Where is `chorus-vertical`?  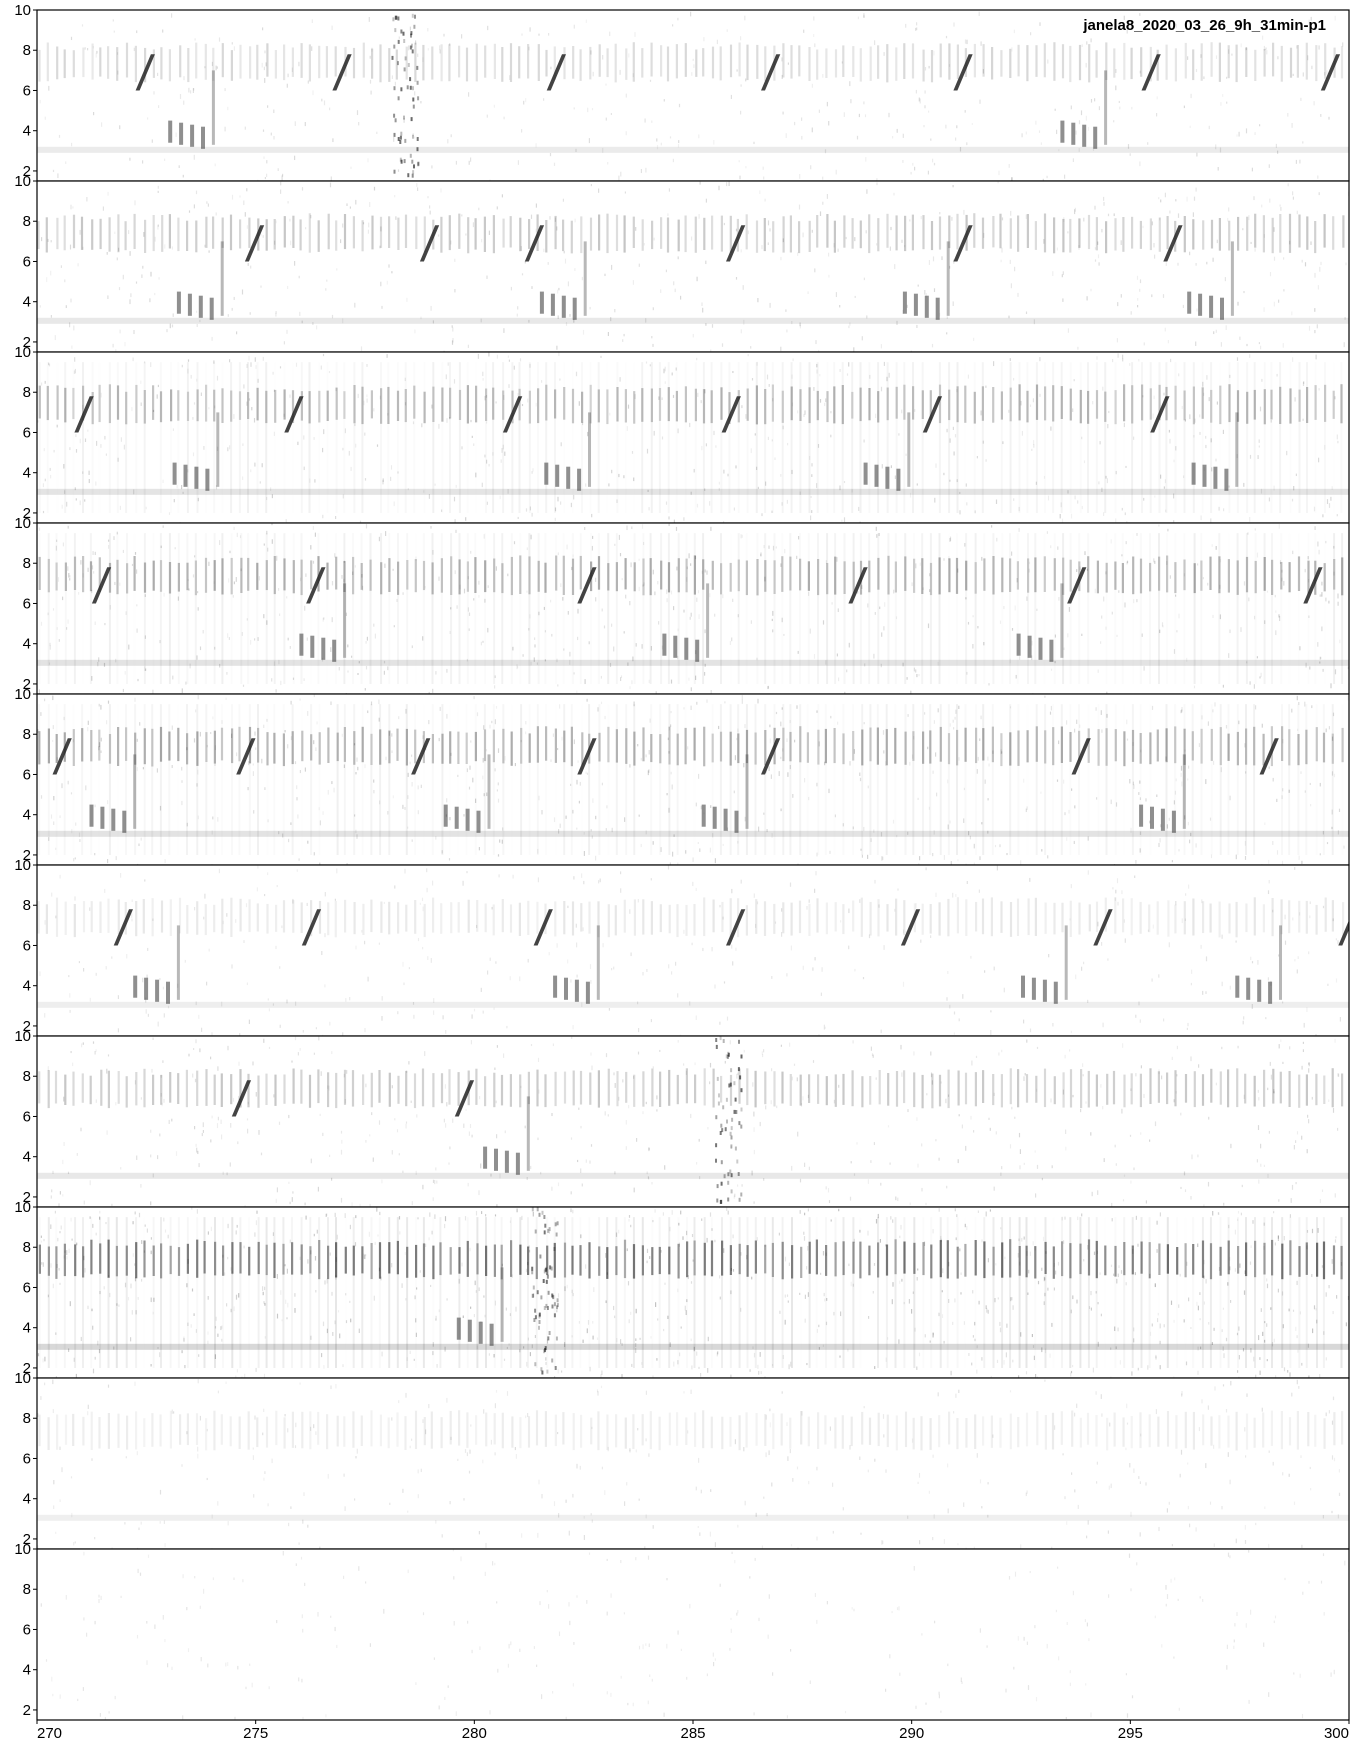 chorus-vertical is located at coordinates (747, 791).